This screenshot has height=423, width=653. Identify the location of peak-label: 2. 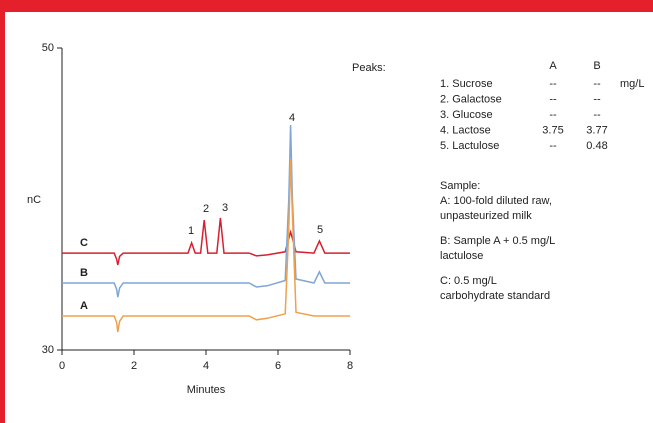
(206, 209).